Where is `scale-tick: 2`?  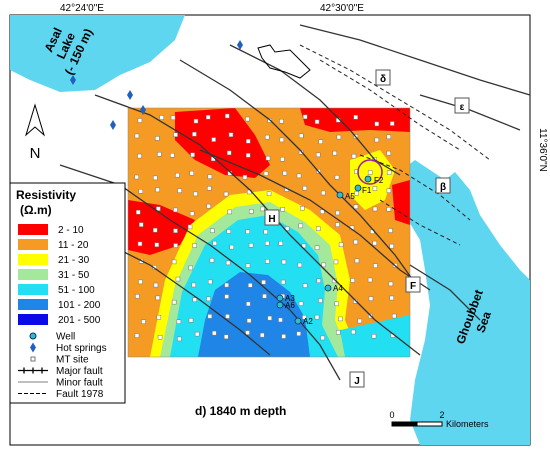 scale-tick: 2 is located at coordinates (441, 415).